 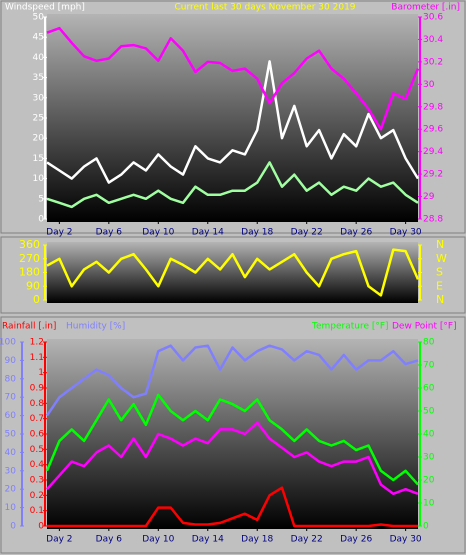 What do you see at coordinates (45, 8) in the screenshot?
I see `axis-label: Windspeed [mph]` at bounding box center [45, 8].